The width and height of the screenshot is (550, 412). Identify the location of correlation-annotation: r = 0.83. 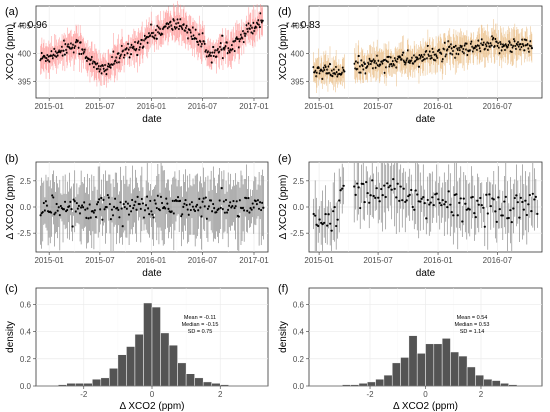
(303, 25).